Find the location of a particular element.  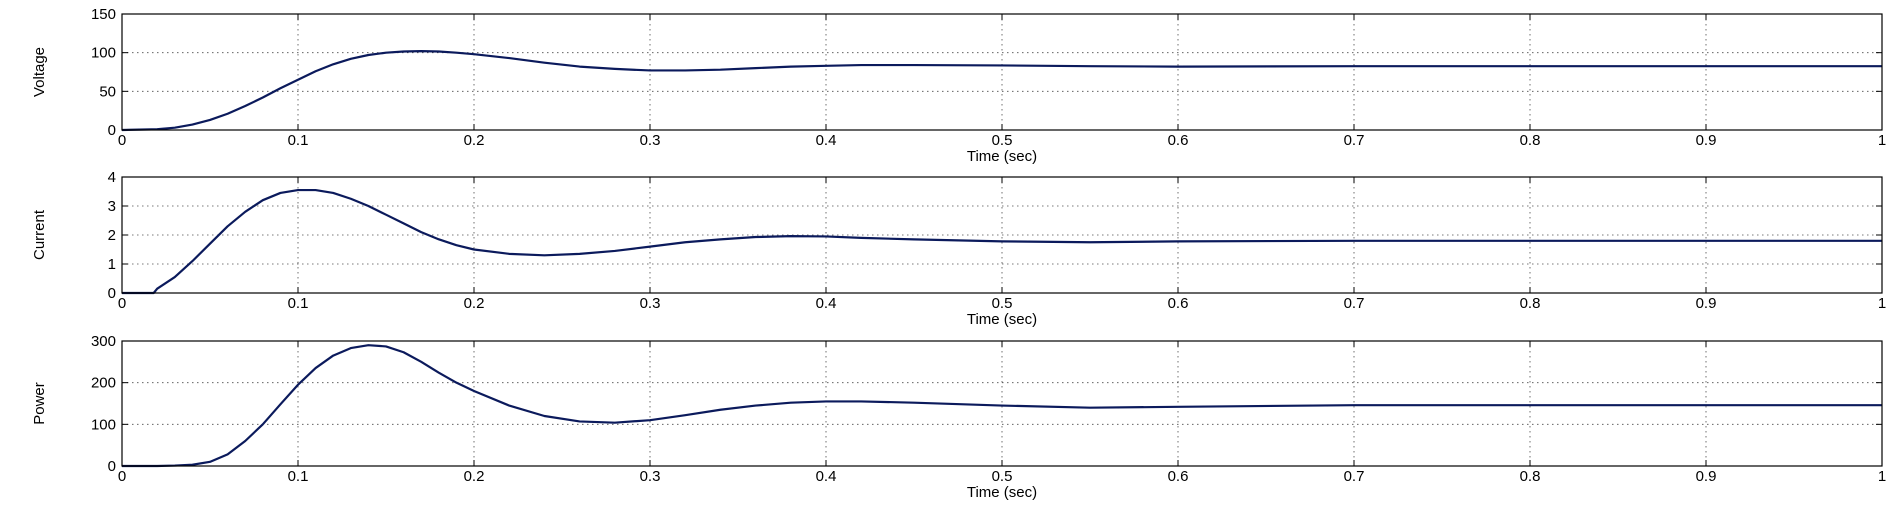

y-tick-label: 200 is located at coordinates (103, 383).